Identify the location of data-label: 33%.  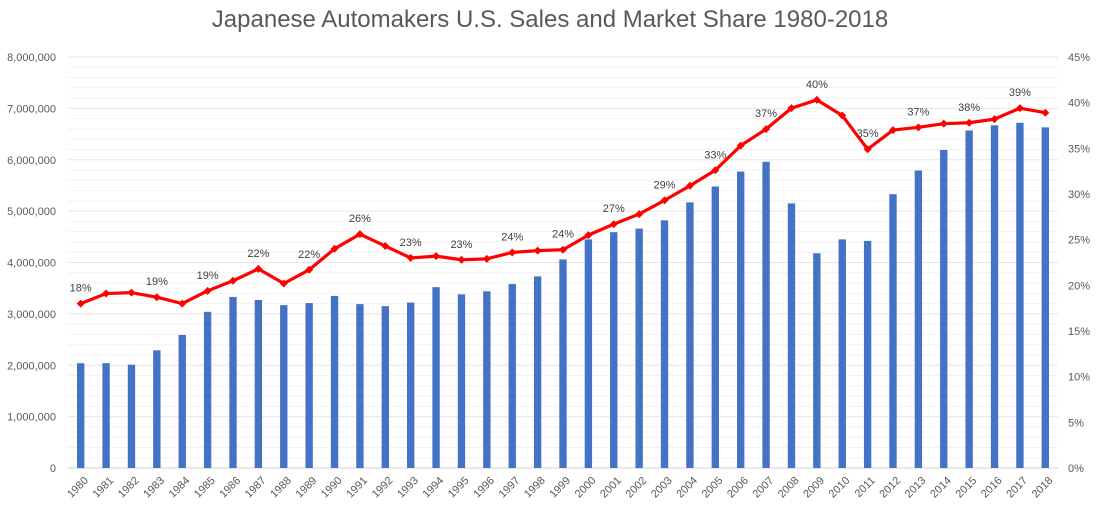
(715, 155).